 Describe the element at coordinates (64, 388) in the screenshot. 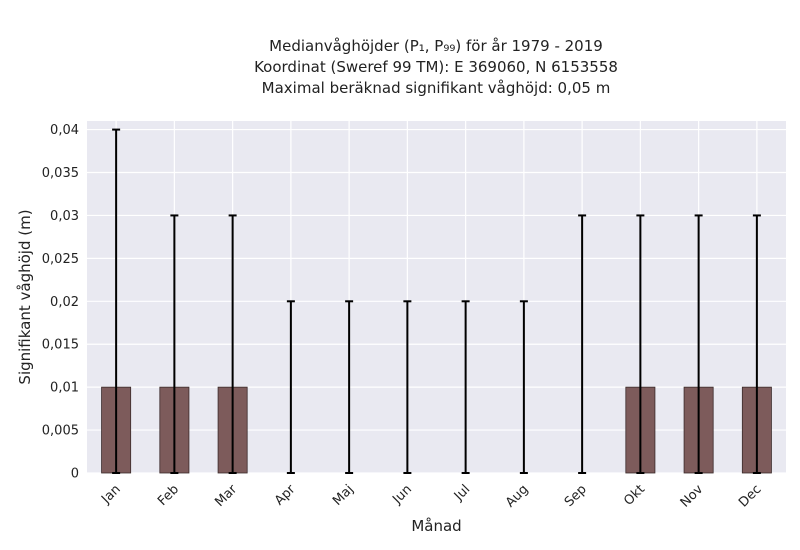

I see `y-tick-label-2: 0,01` at that location.